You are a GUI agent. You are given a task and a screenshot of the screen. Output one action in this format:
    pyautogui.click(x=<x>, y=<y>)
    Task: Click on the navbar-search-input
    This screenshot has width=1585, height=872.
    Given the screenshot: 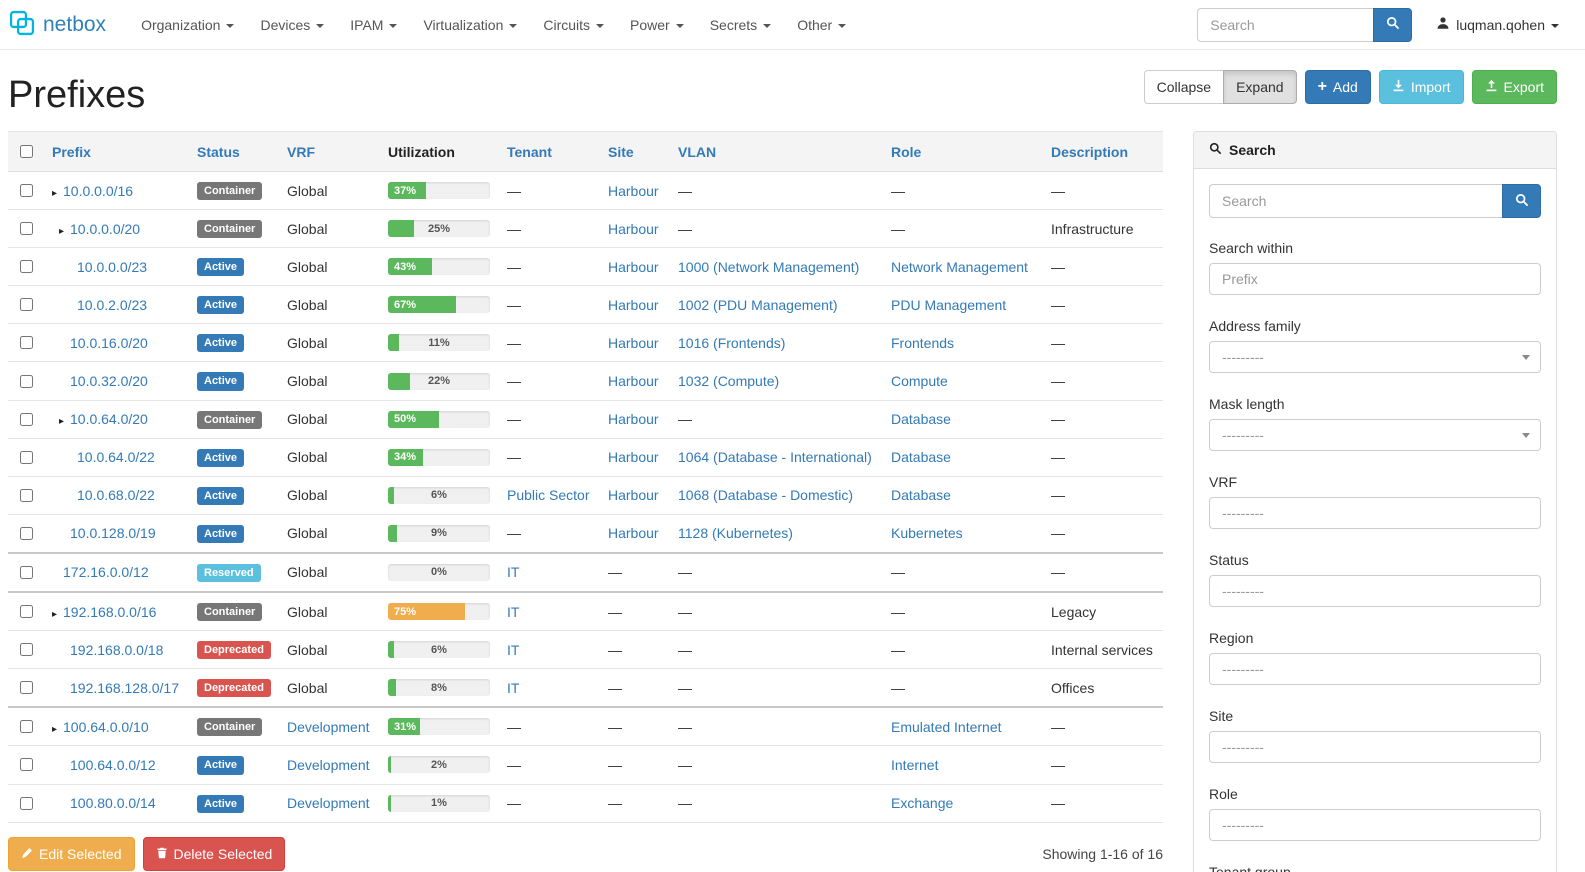 What is the action you would take?
    pyautogui.click(x=1285, y=24)
    